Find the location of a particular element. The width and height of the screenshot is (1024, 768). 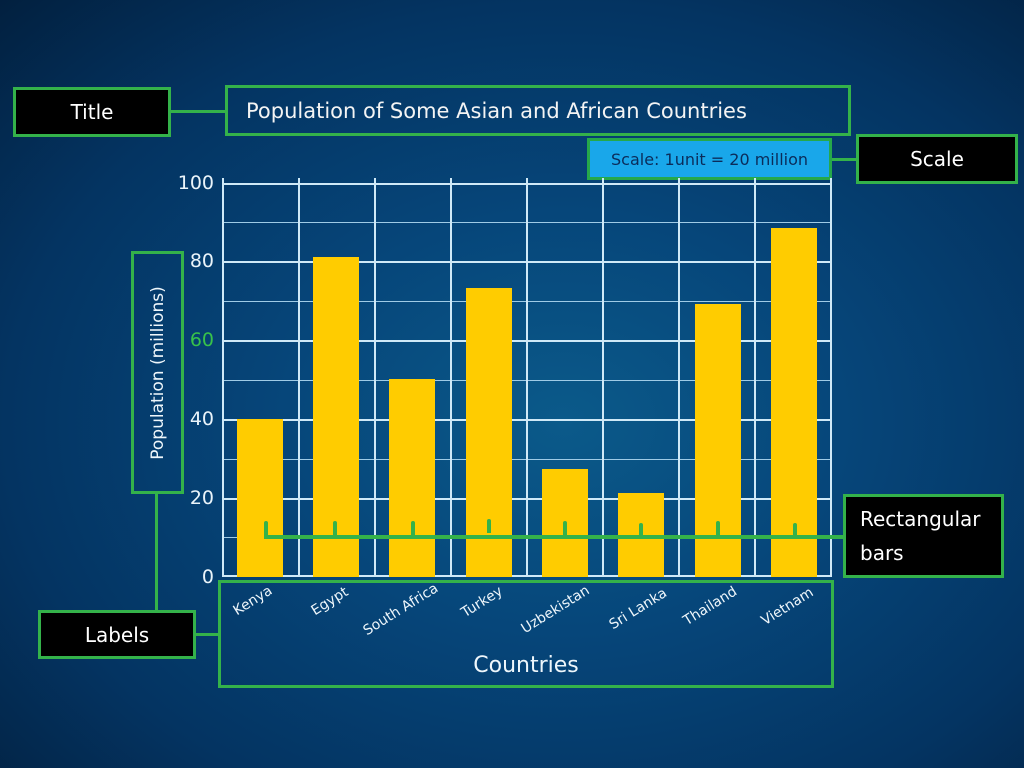

bar-kenya is located at coordinates (260, 498).